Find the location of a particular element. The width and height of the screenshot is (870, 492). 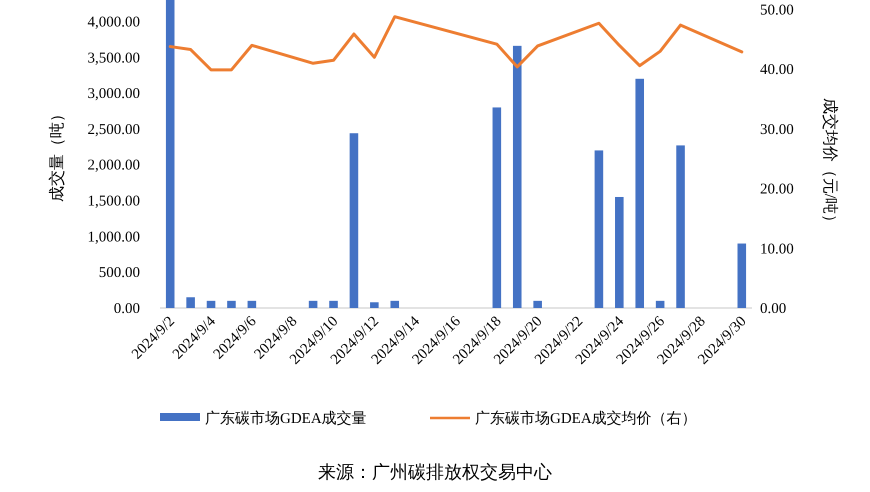

y-tick-label: 1,000.00 is located at coordinates (114, 237).